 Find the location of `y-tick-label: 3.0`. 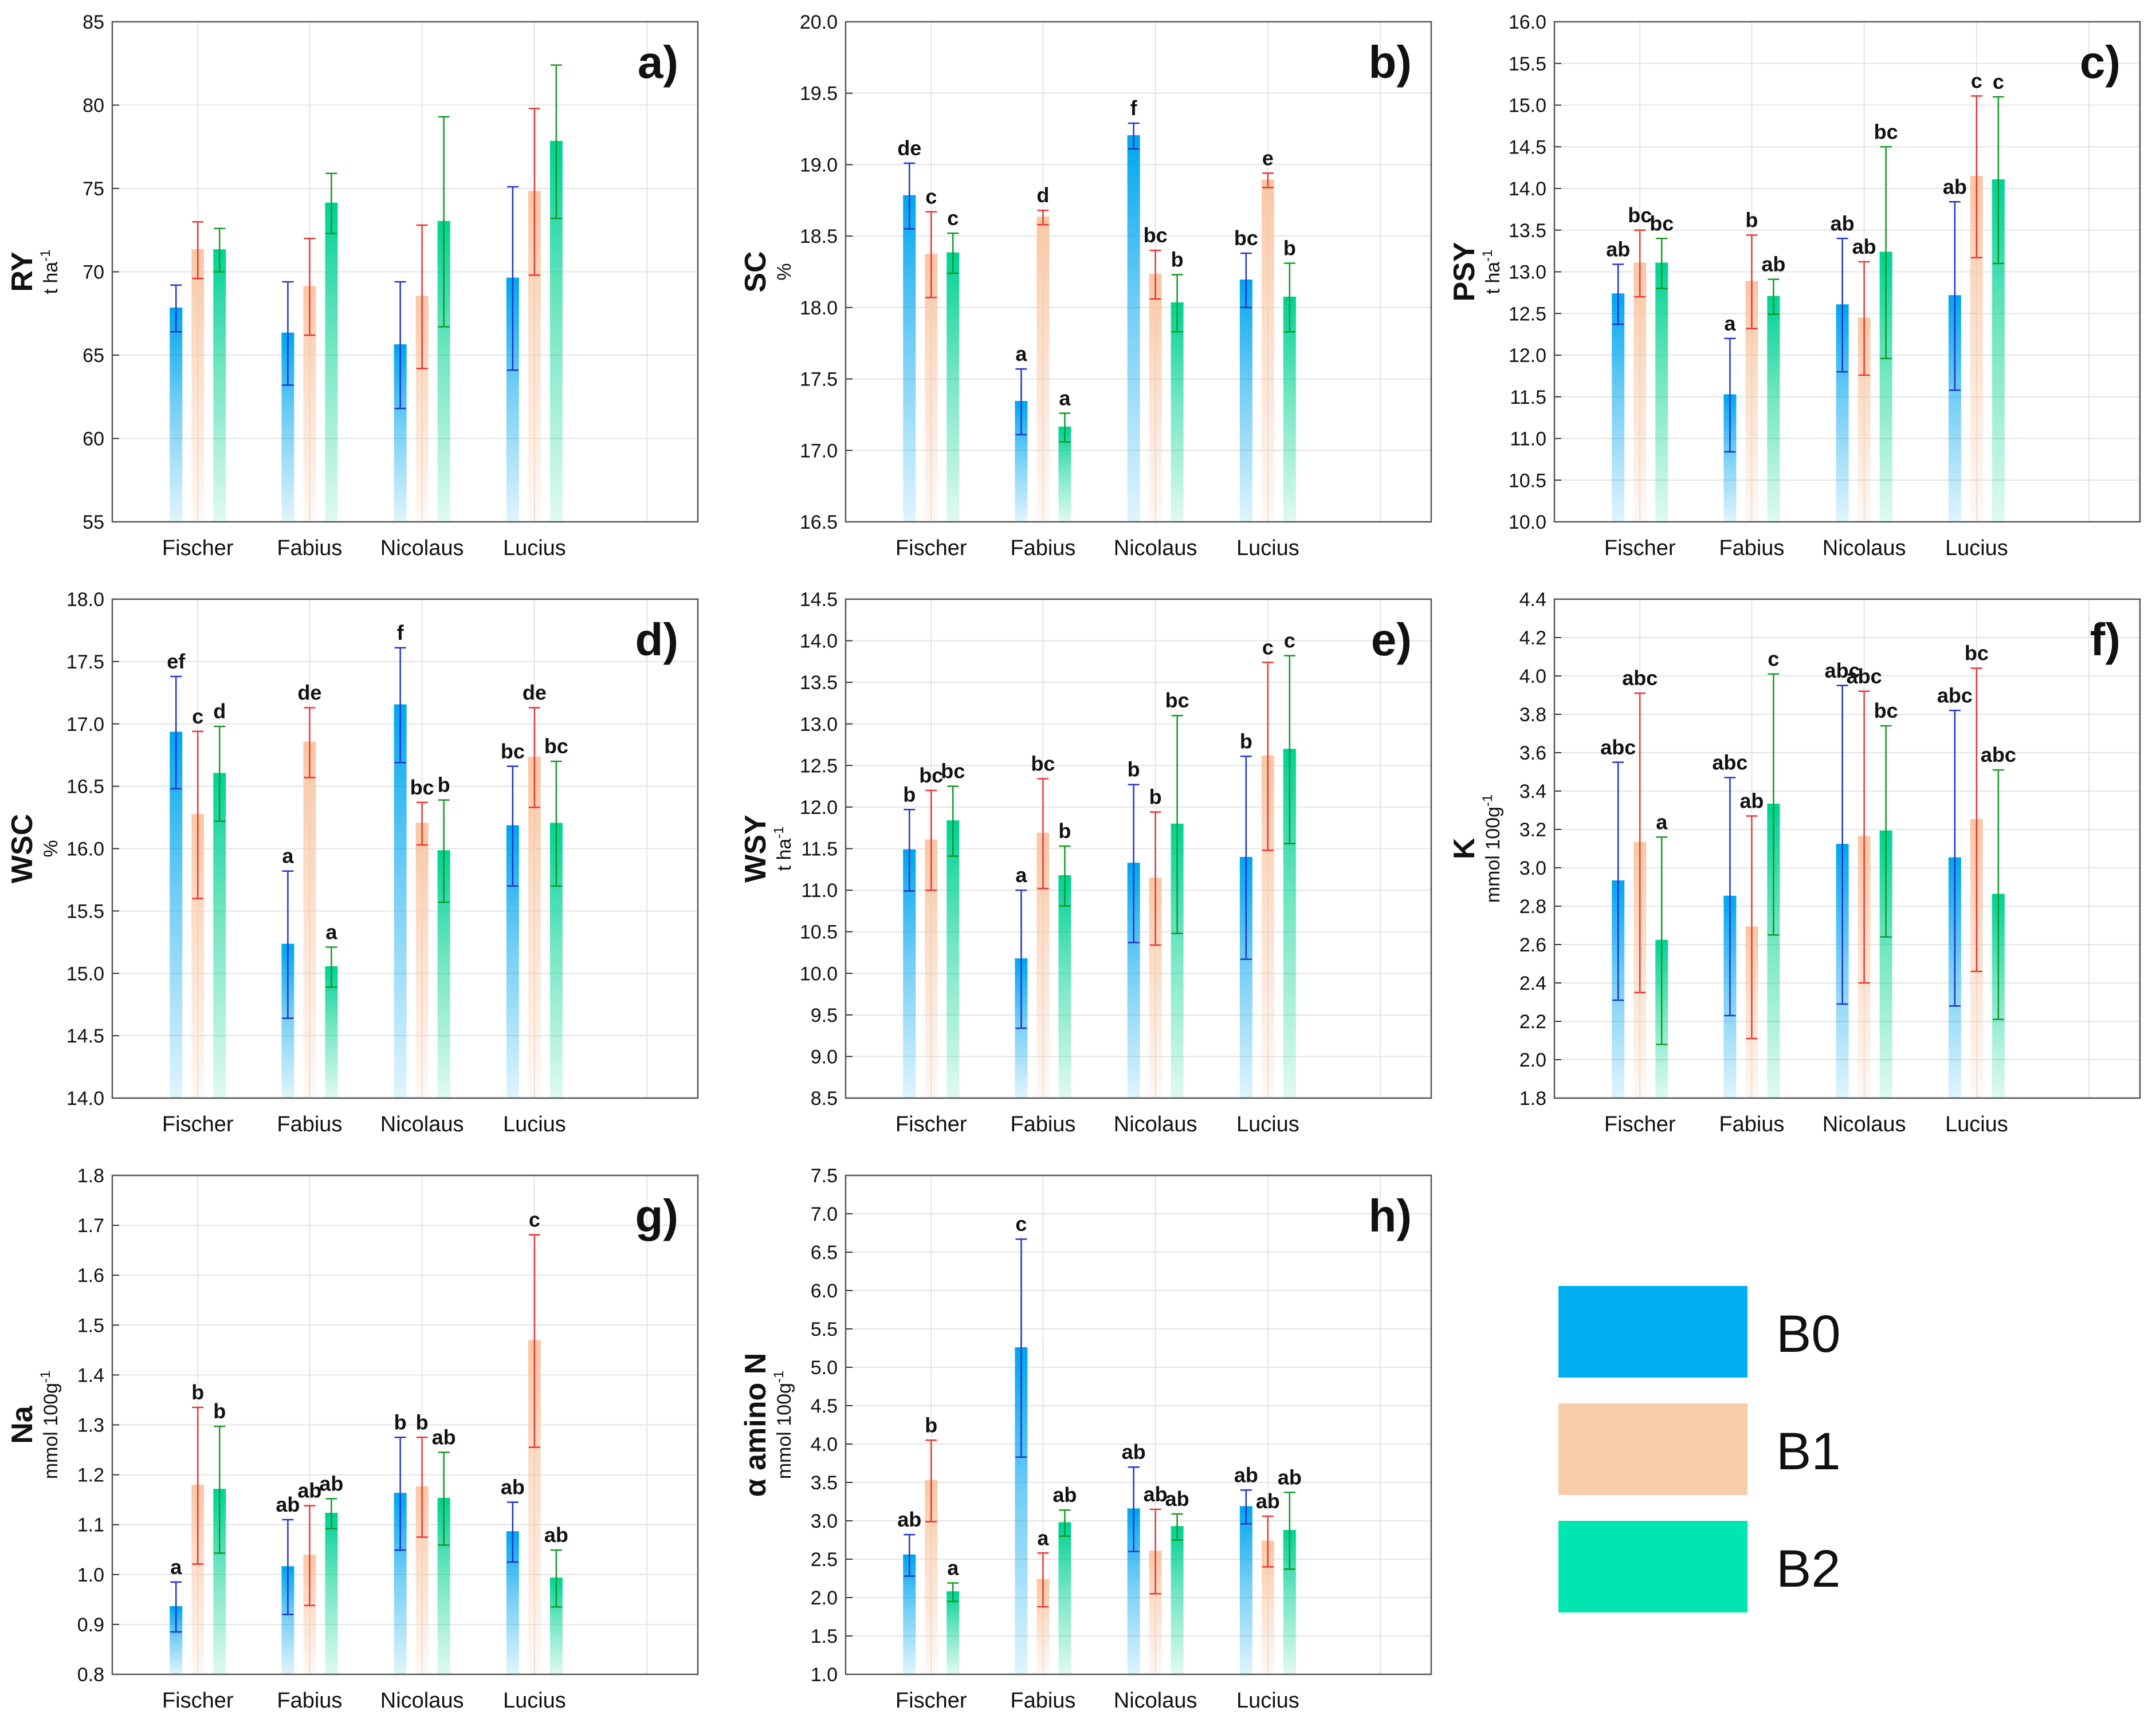

y-tick-label: 3.0 is located at coordinates (824, 1521).